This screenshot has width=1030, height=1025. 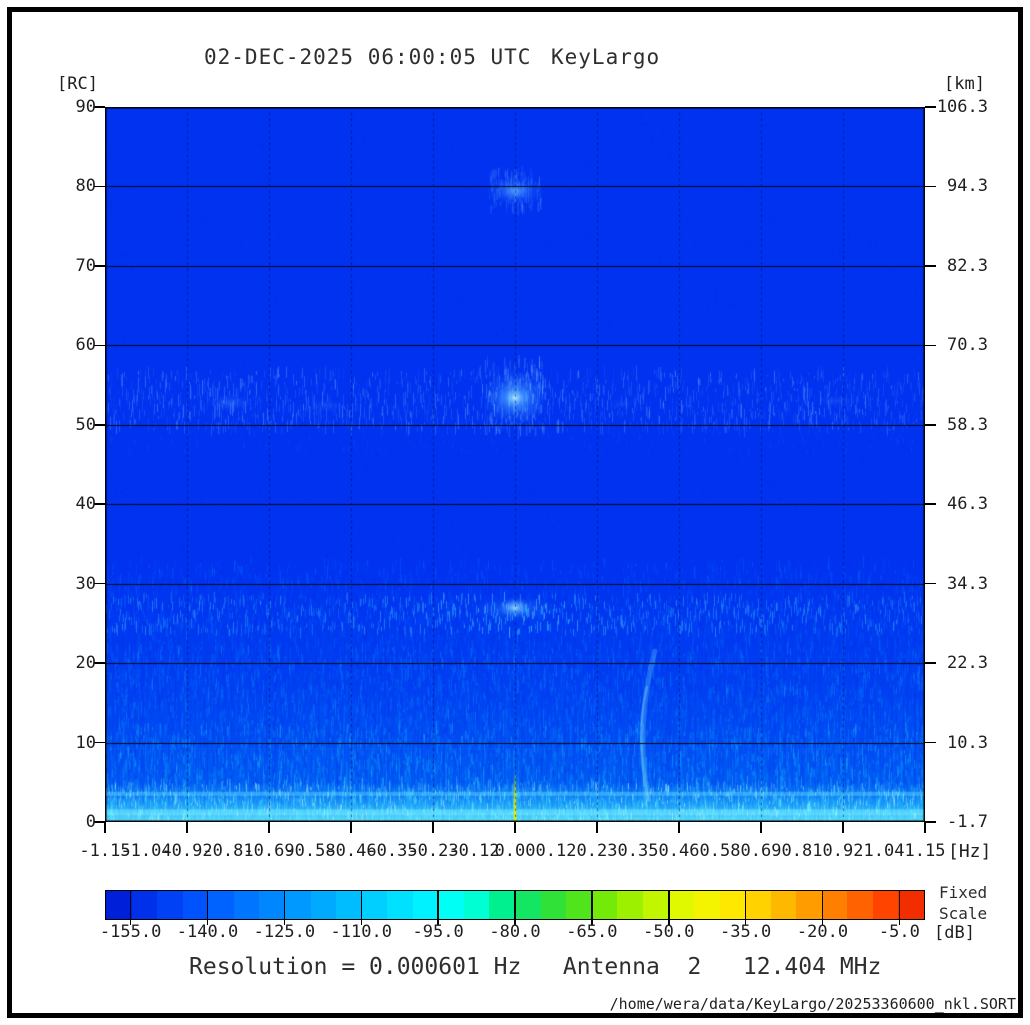 I want to click on colorbar-tick-label: -110.0, so click(x=361, y=932).